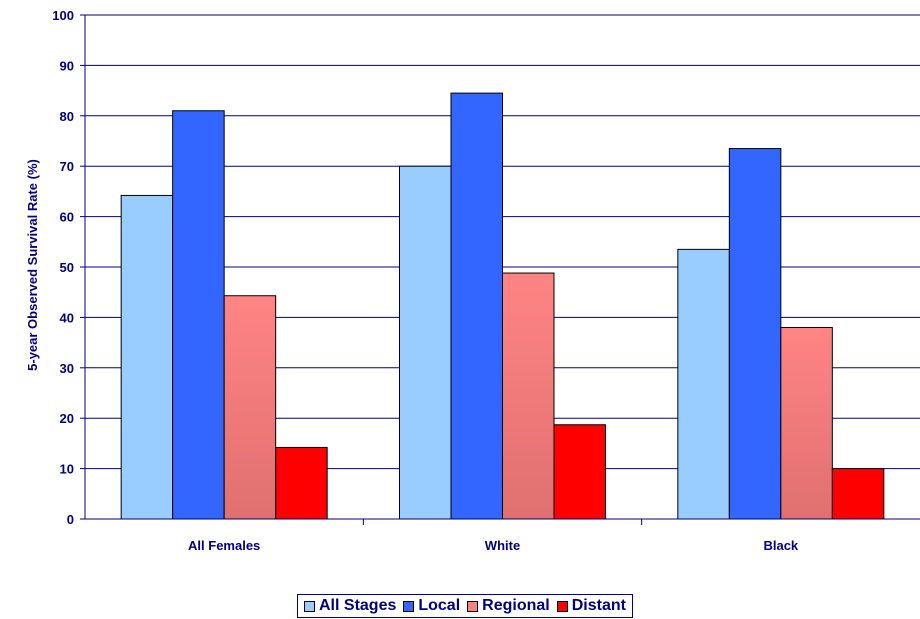 The image size is (920, 619). What do you see at coordinates (67, 469) in the screenshot?
I see `y-tick-label: 10` at bounding box center [67, 469].